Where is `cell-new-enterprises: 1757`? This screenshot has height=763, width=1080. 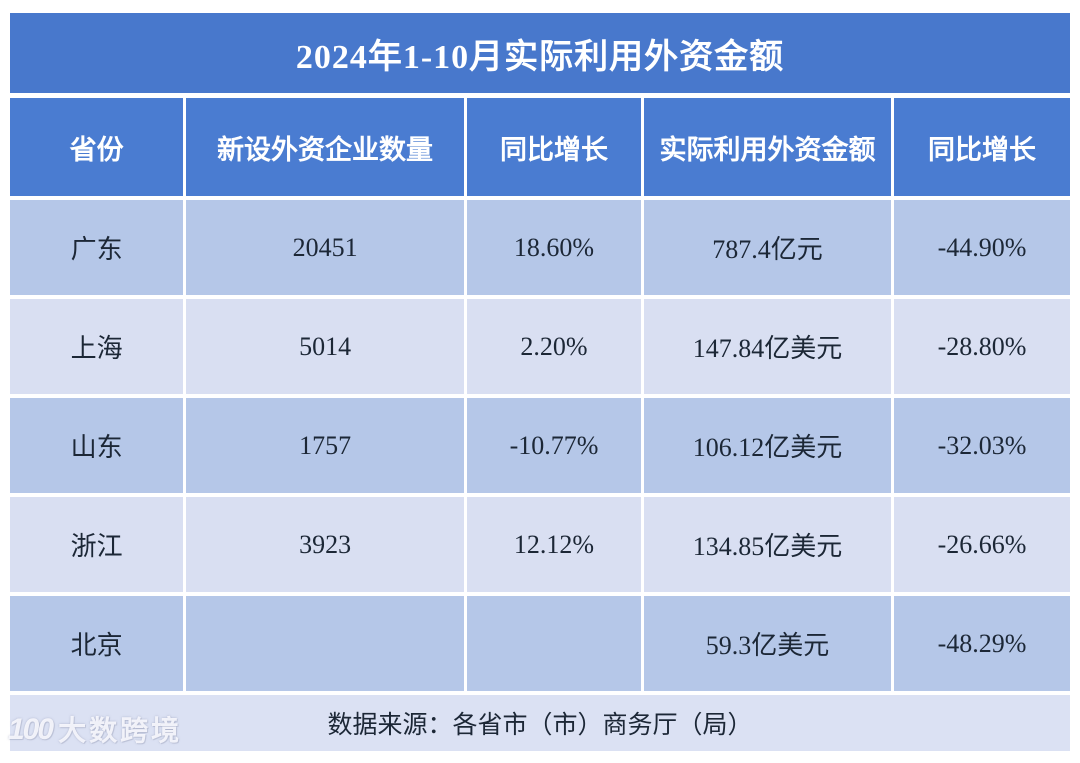 cell-new-enterprises: 1757 is located at coordinates (325, 445).